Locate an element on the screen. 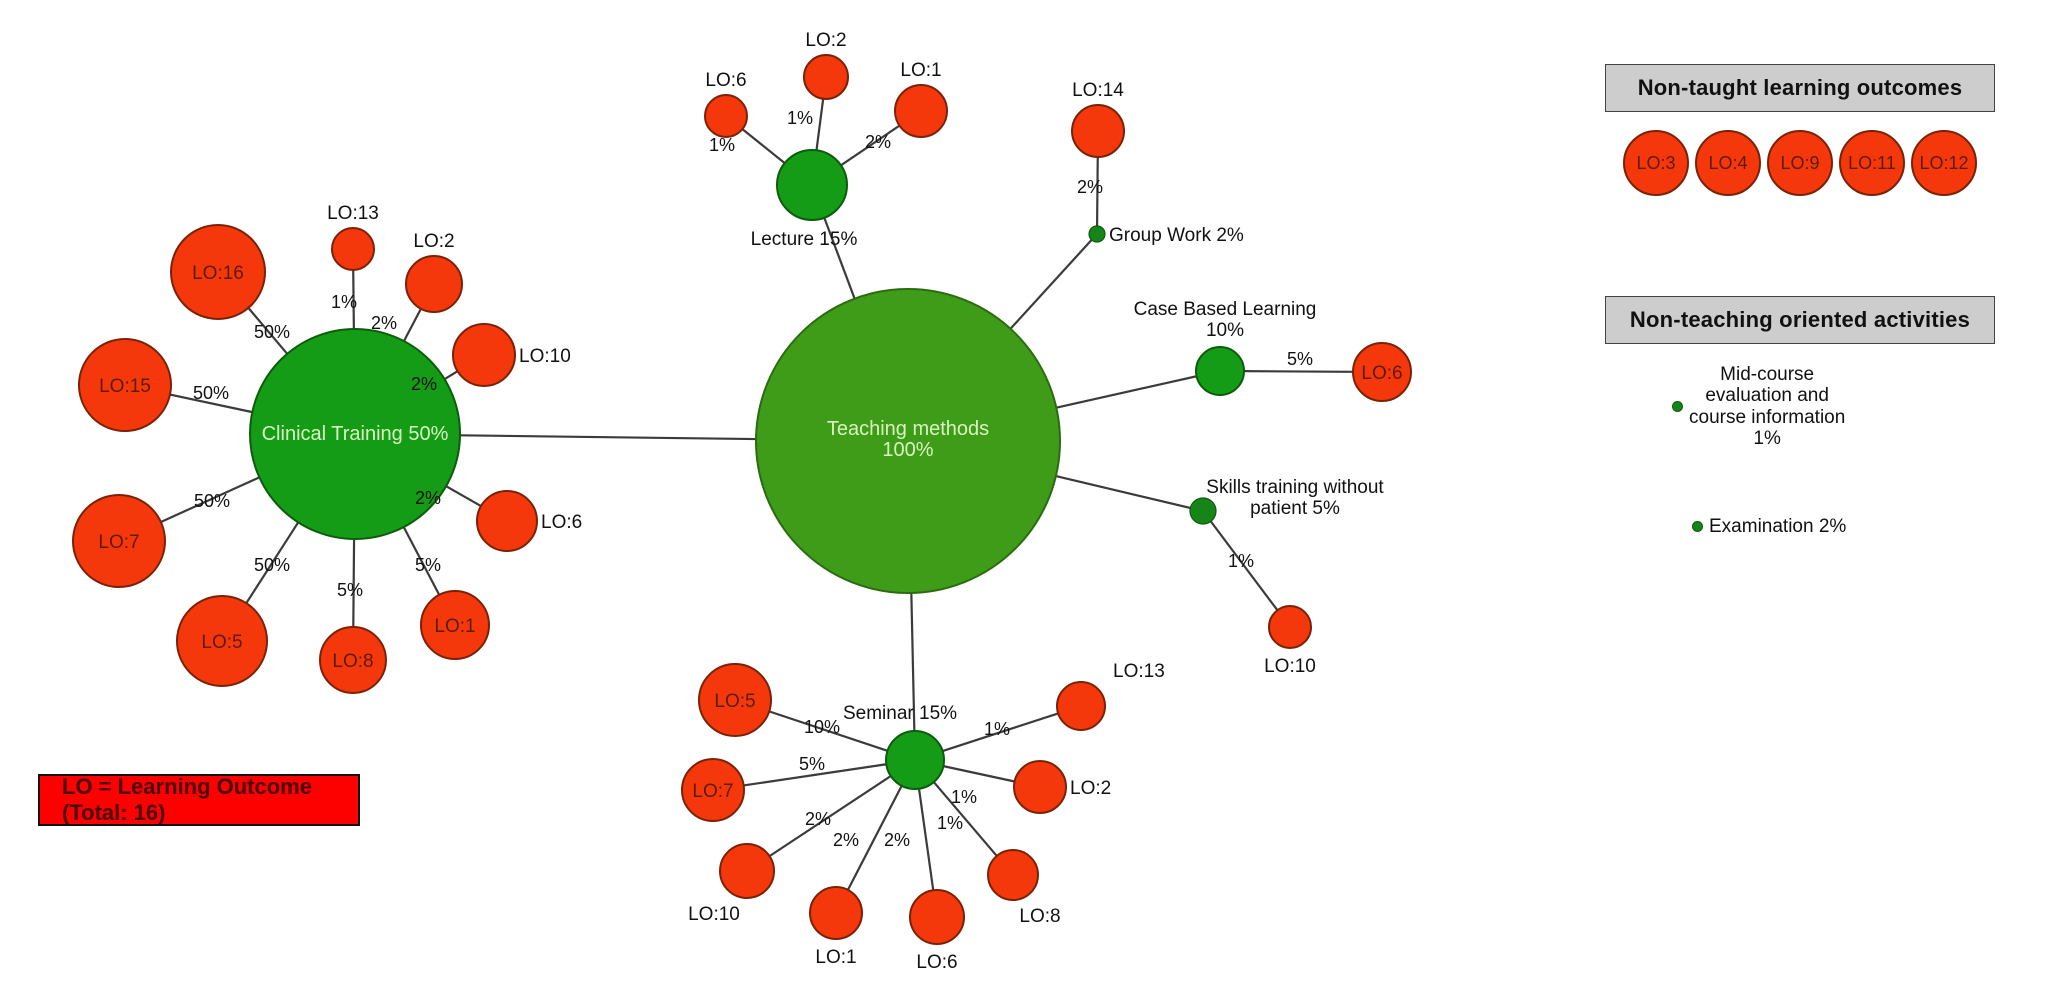 Image resolution: width=2059 pixels, height=1001 pixels. edge-group_work-to-LO14 is located at coordinates (1097, 191).